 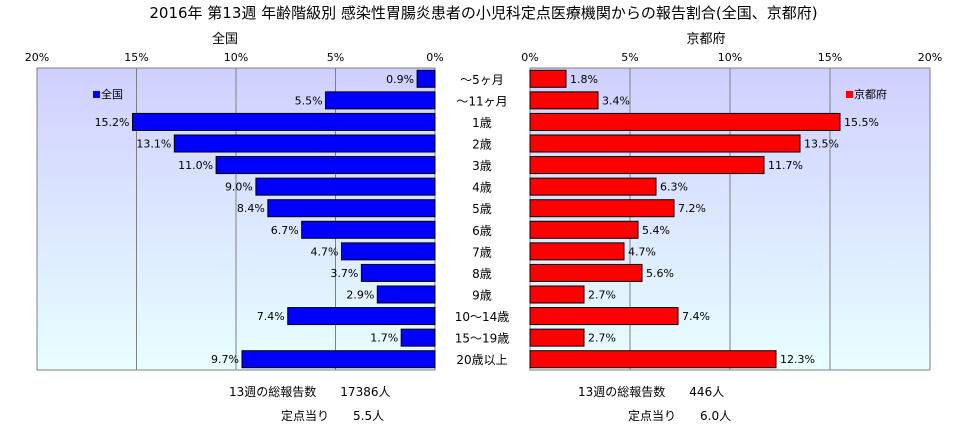 I want to click on category-label: 1歳, so click(x=482, y=123).